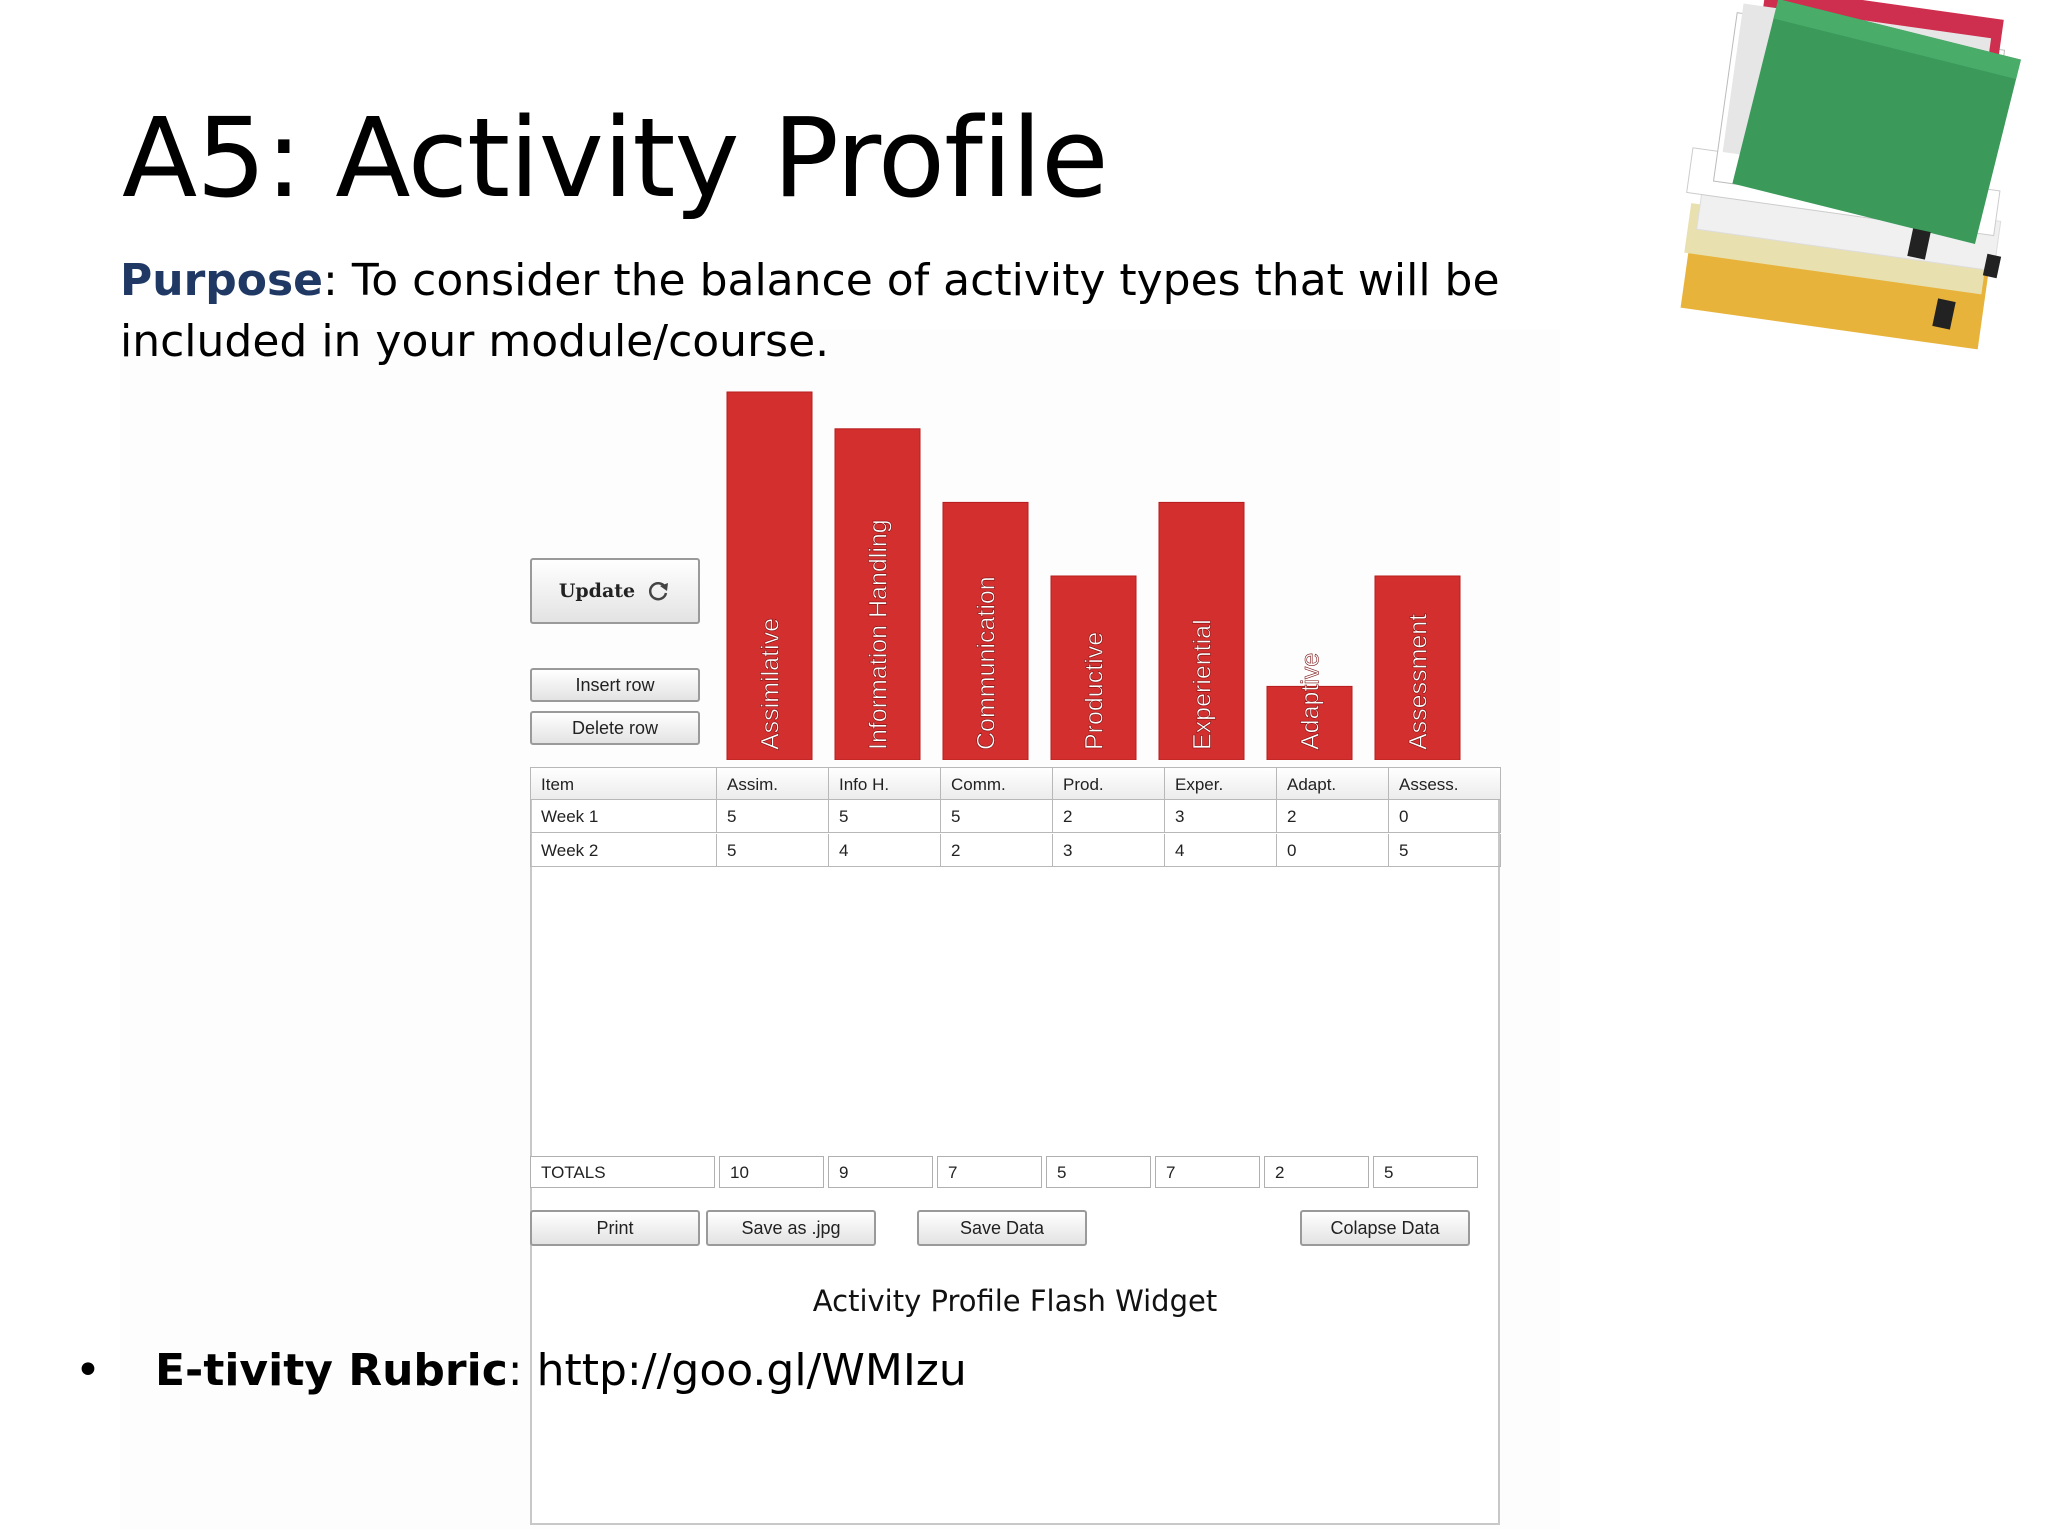  I want to click on column-header: Assess., so click(1445, 783).